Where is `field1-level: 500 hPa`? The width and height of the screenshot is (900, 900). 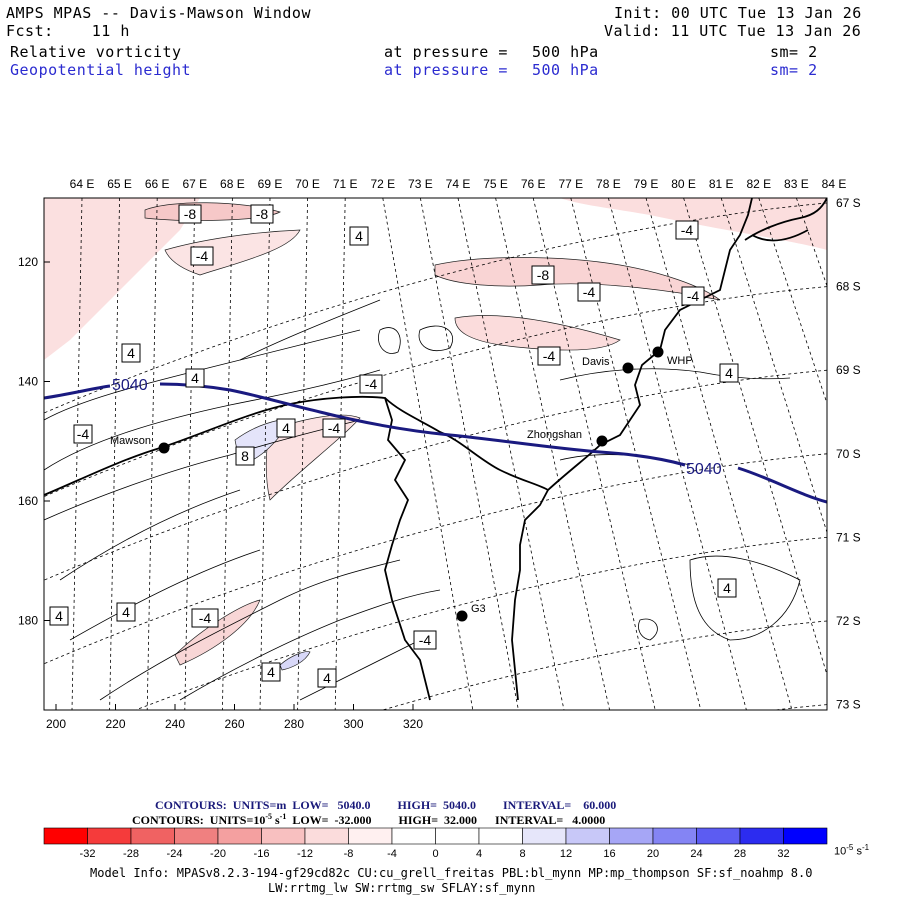
field1-level: 500 hPa is located at coordinates (565, 52).